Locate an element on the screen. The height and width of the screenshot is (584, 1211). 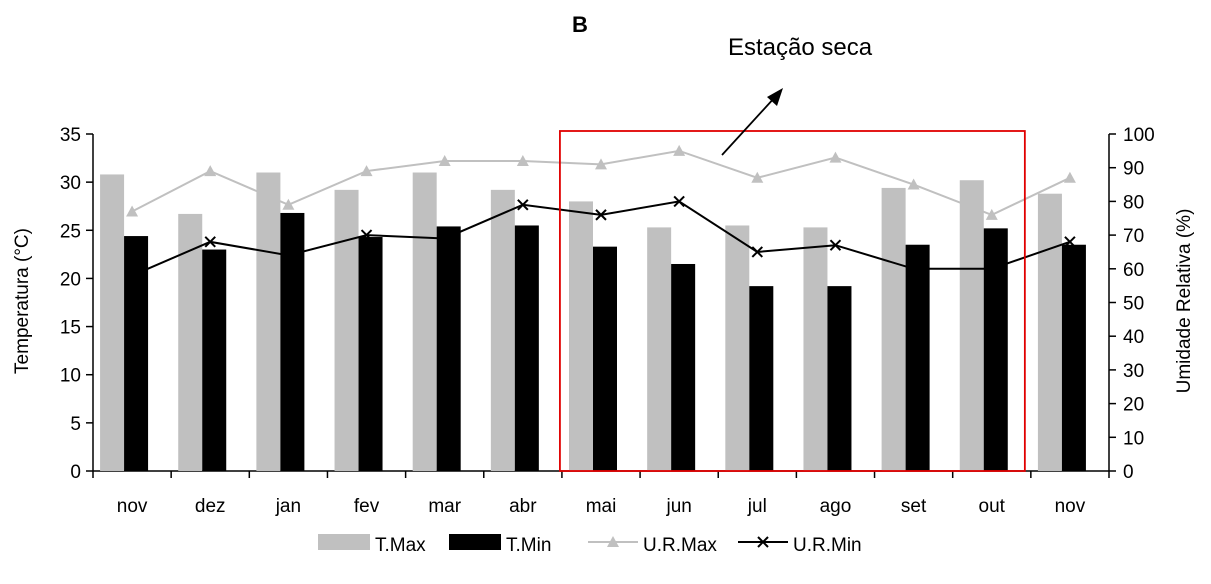
legend-marker-stroke is located at coordinates (763, 542).